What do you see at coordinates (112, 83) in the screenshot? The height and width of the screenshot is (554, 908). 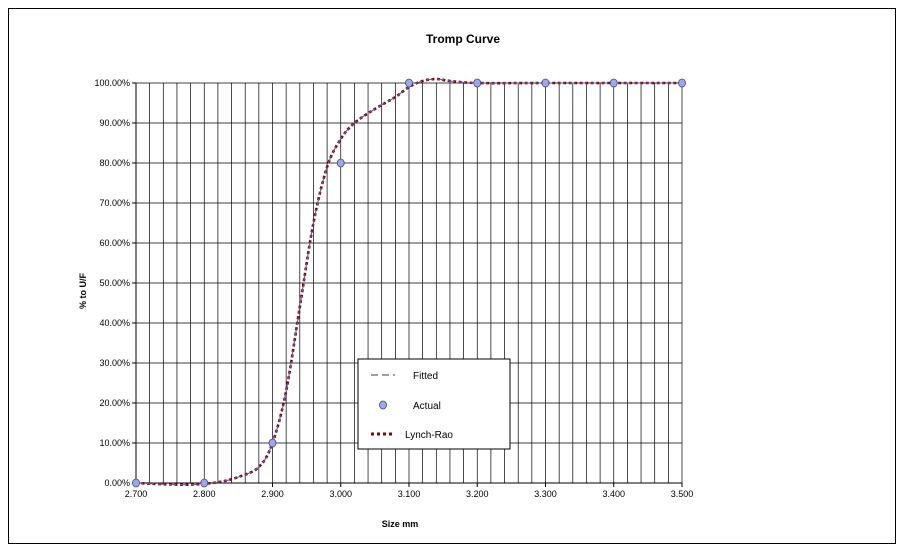 I see `y-tick-label: 100.00%` at bounding box center [112, 83].